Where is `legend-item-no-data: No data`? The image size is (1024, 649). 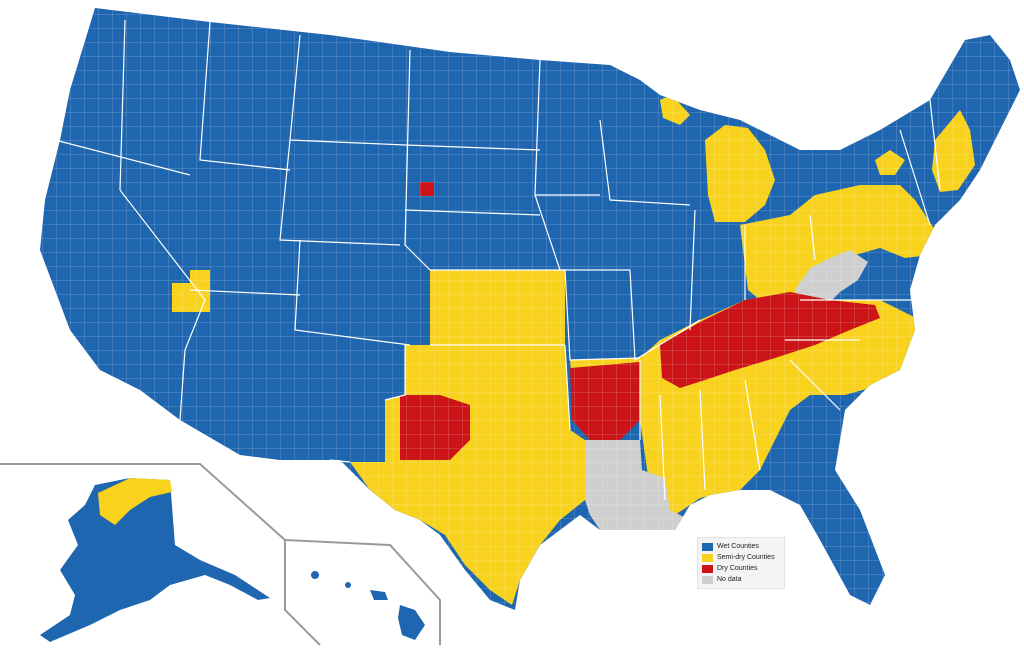
legend-item-no-data: No data is located at coordinates (741, 579).